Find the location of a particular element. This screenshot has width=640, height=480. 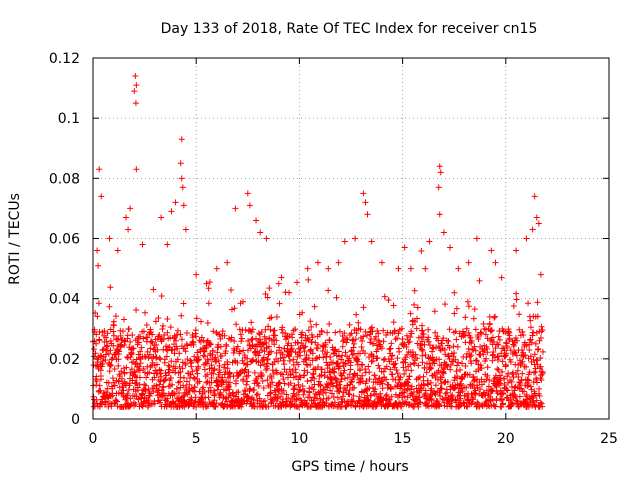

x-tick-label: 20 is located at coordinates (506, 439).